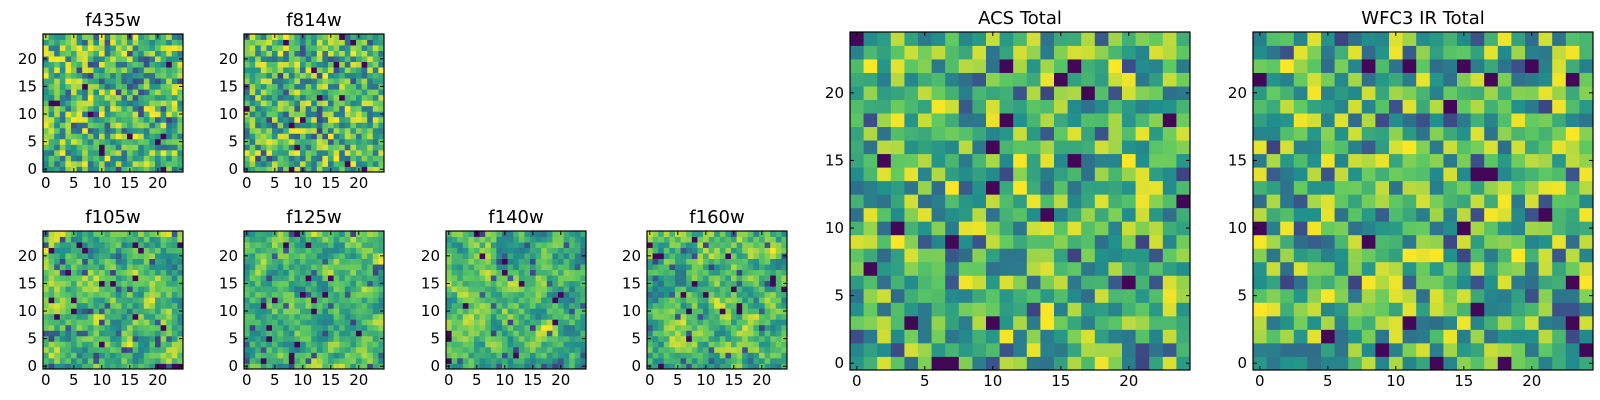  I want to click on x-tick-label: 15, so click(129, 183).